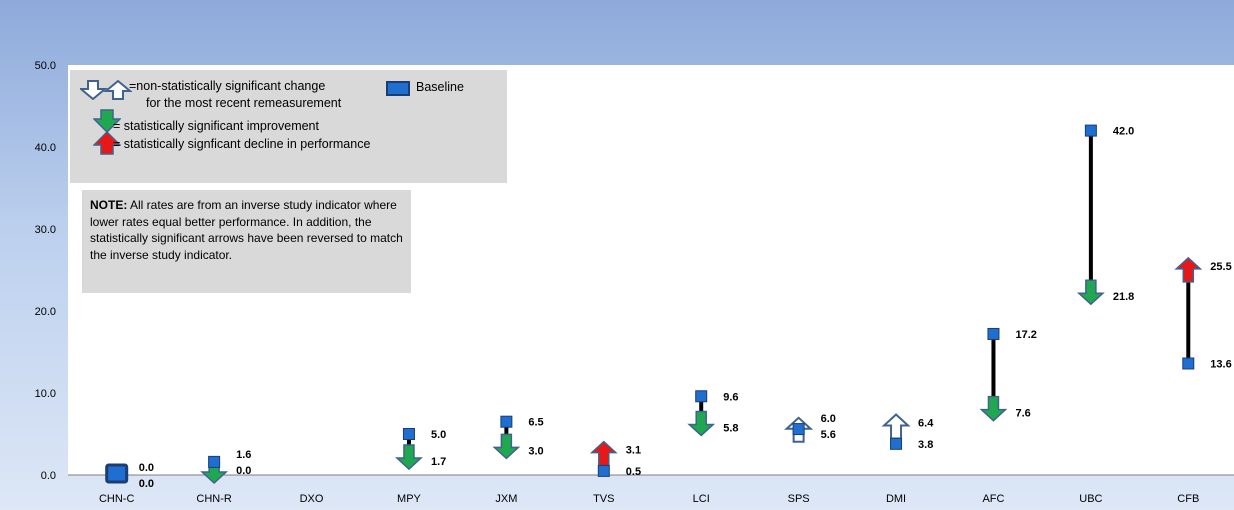 The width and height of the screenshot is (1234, 510). Describe the element at coordinates (828, 419) in the screenshot. I see `remeasurement-data-label: 6.0` at that location.